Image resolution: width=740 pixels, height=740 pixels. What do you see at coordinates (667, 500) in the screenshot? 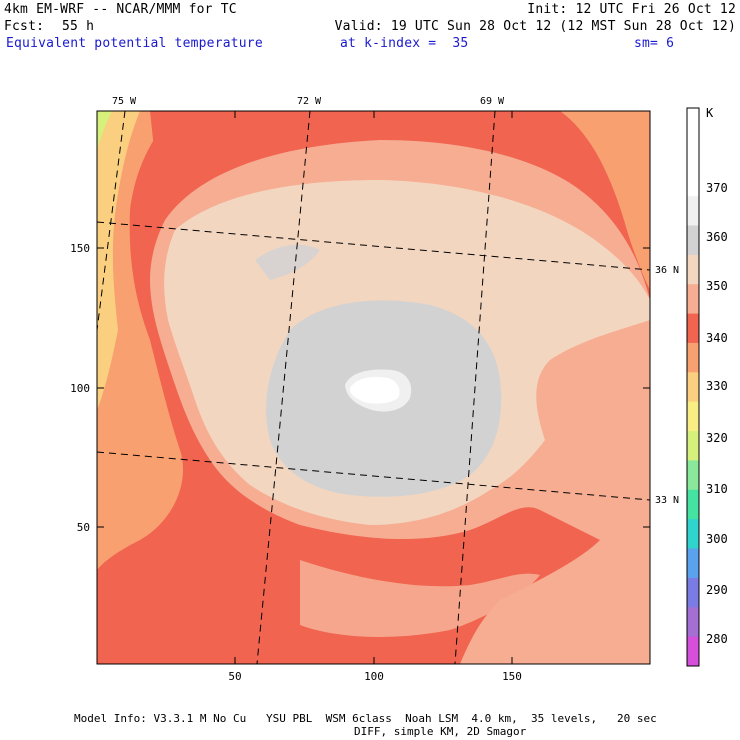
I see `latitude-label: 33 N` at bounding box center [667, 500].